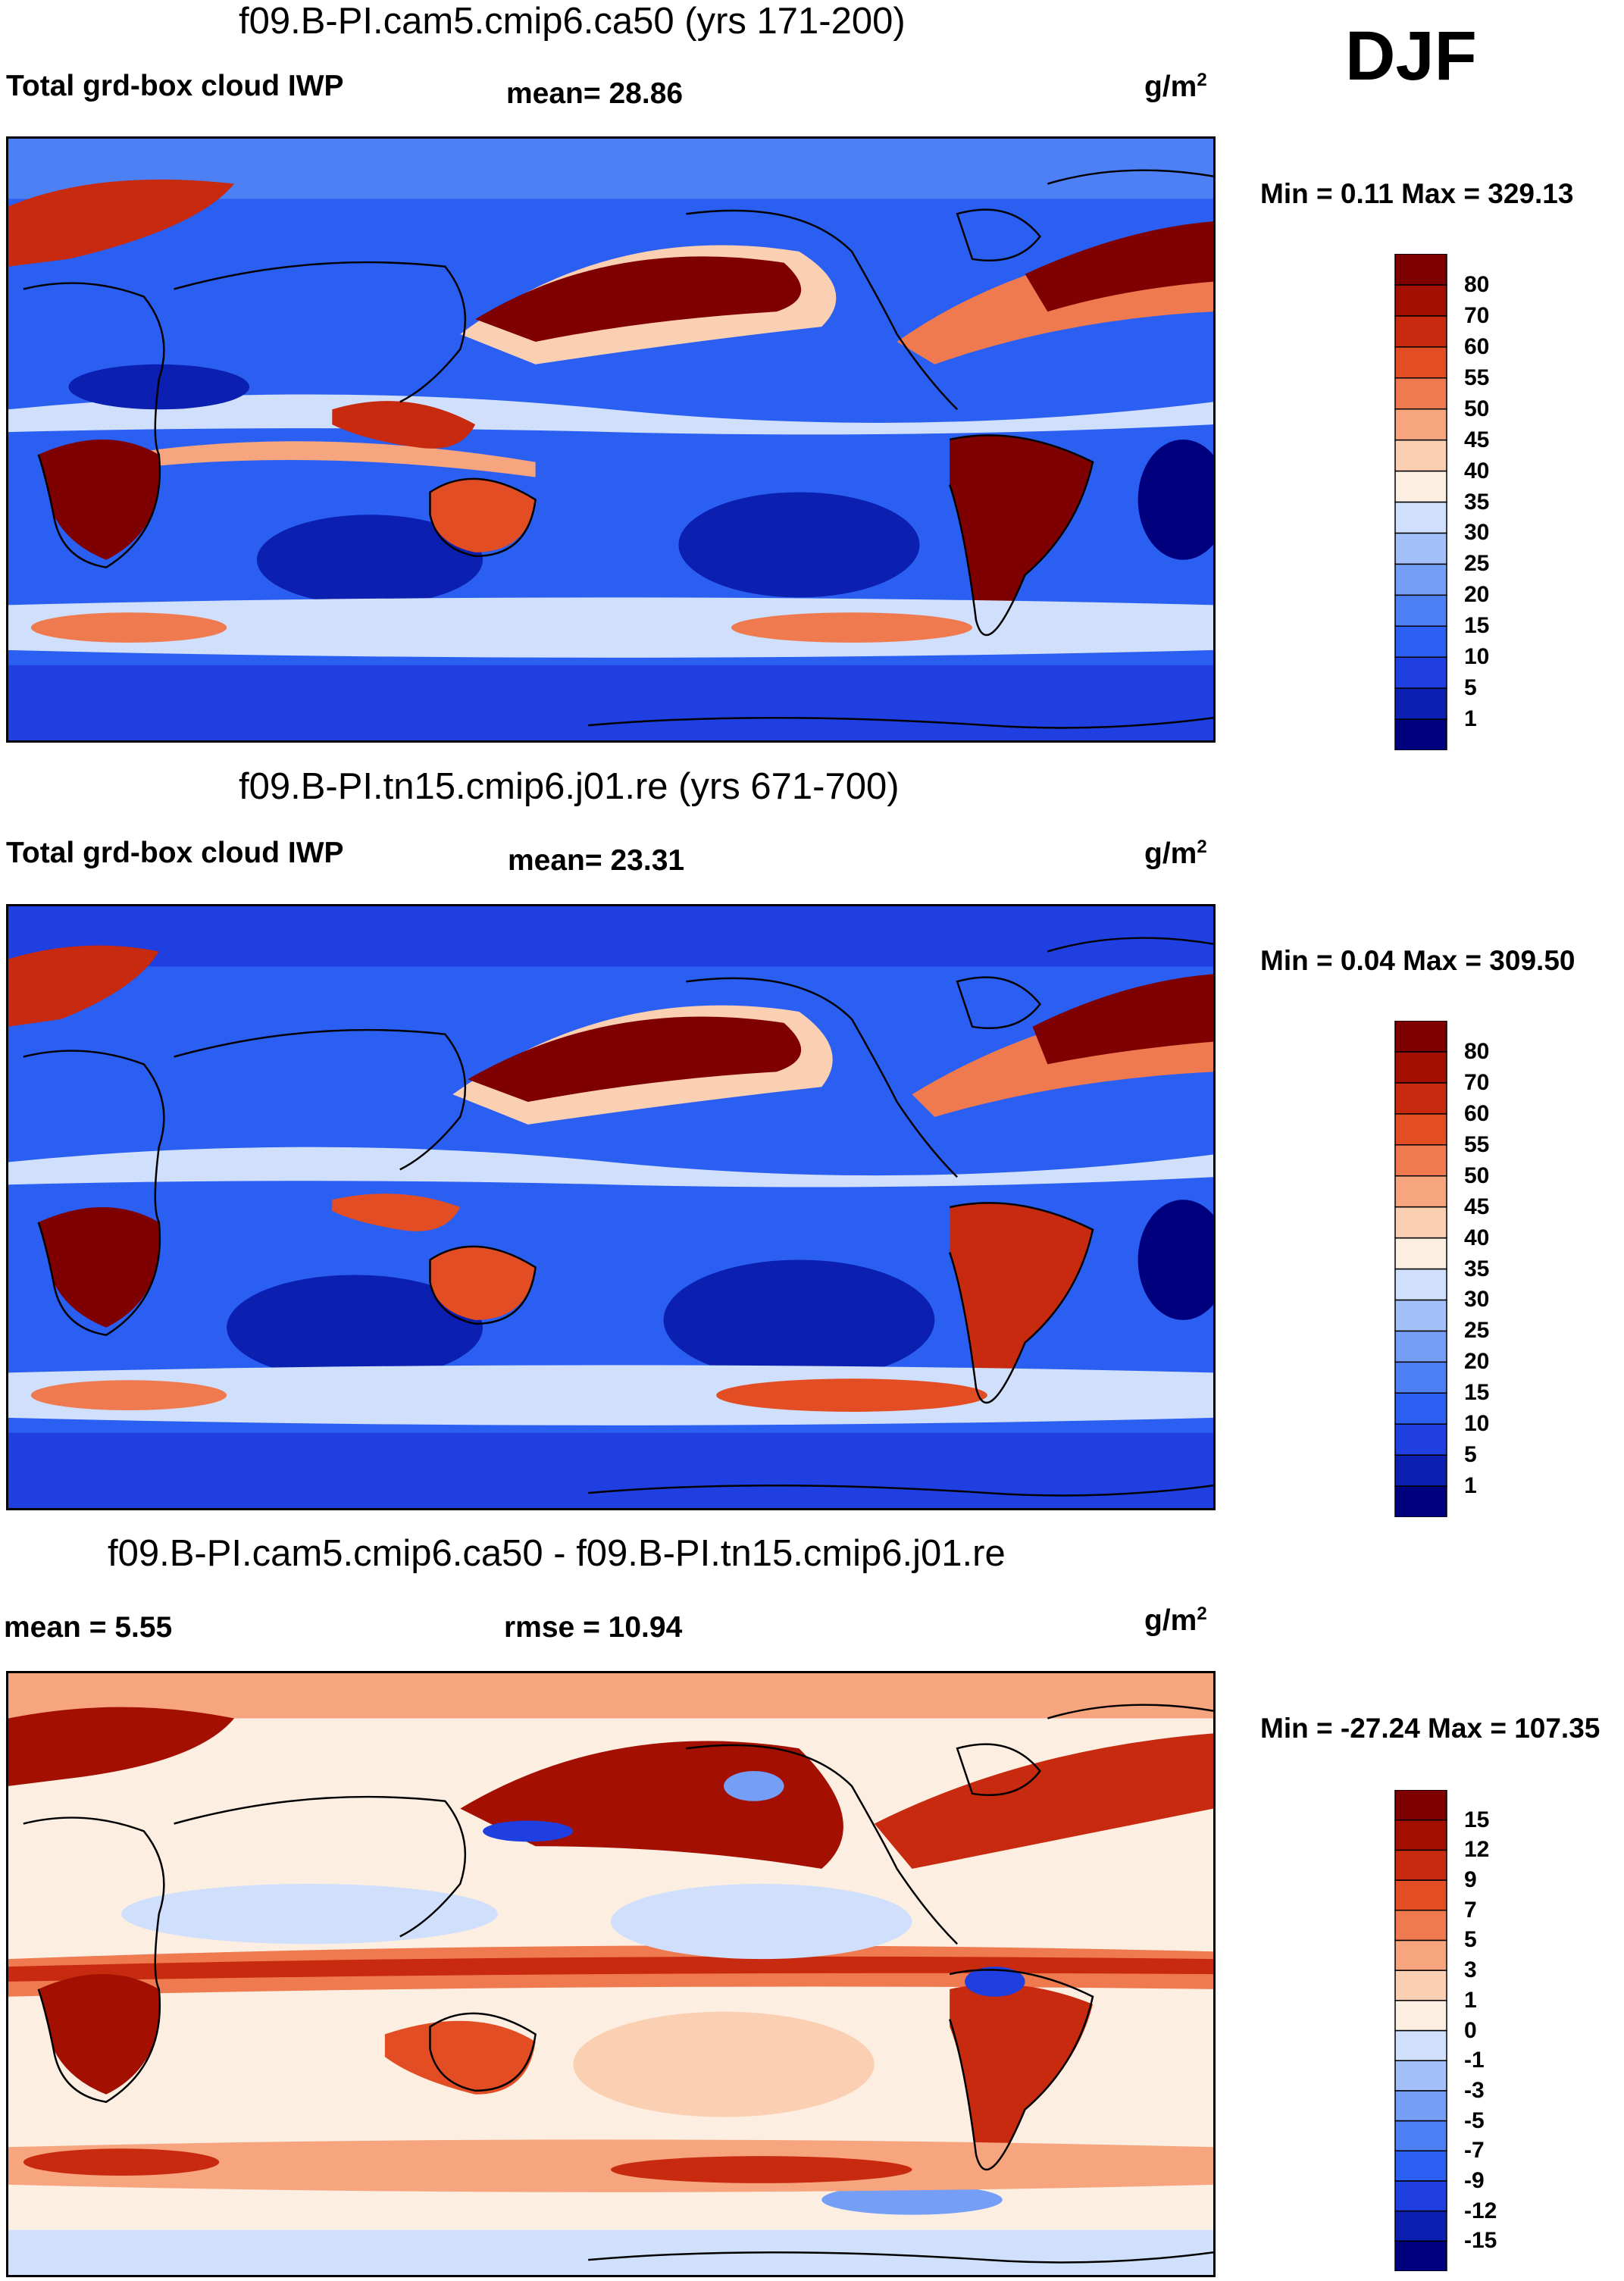 This screenshot has height=2281, width=1624. What do you see at coordinates (1175, 1620) in the screenshot?
I see `panel-3-units: g/m2` at bounding box center [1175, 1620].